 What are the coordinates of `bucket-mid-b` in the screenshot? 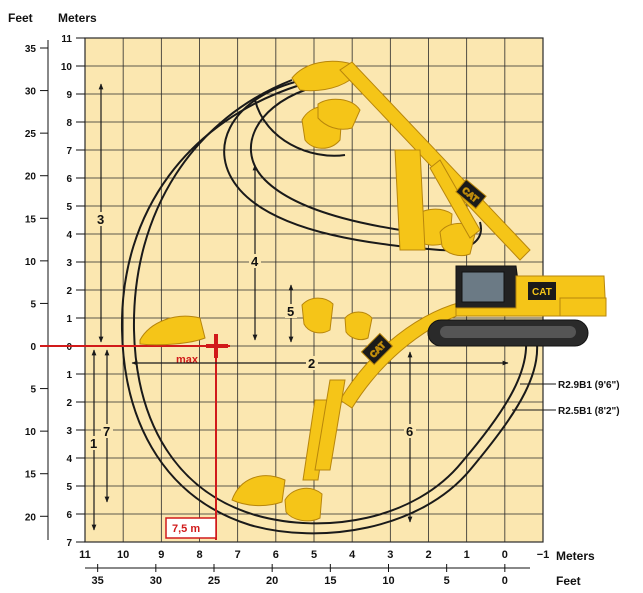 It's located at (358, 326).